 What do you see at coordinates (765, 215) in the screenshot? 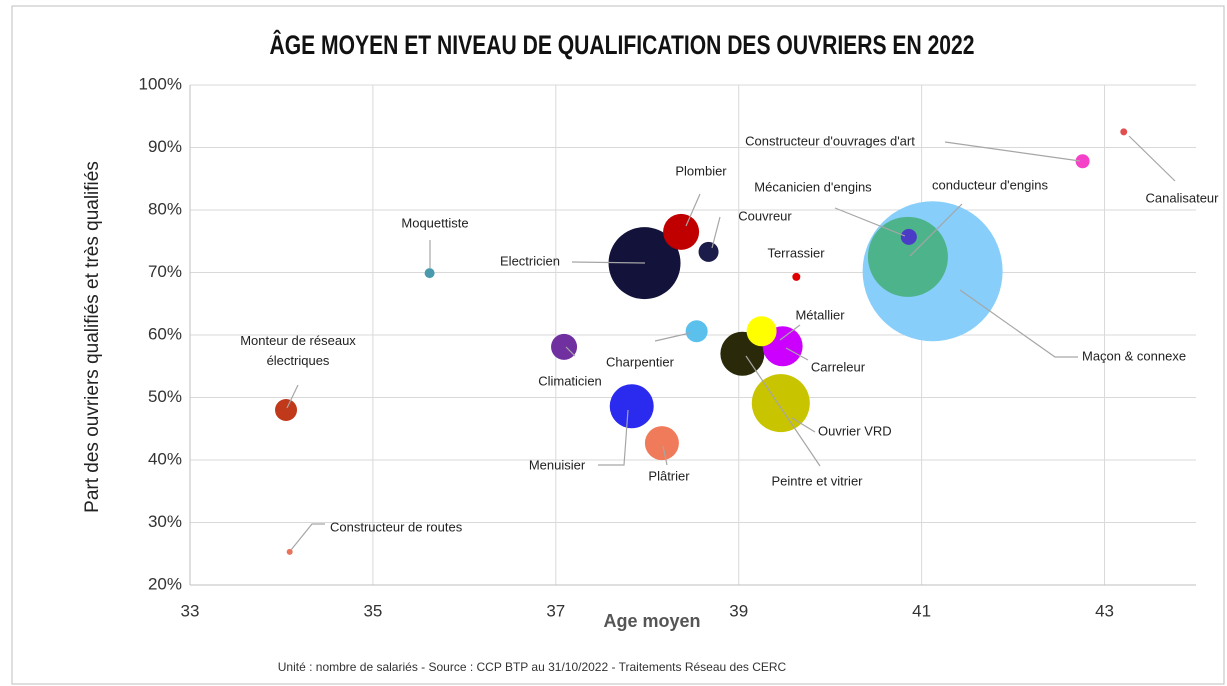
I see `point-label: Couvreur` at bounding box center [765, 215].